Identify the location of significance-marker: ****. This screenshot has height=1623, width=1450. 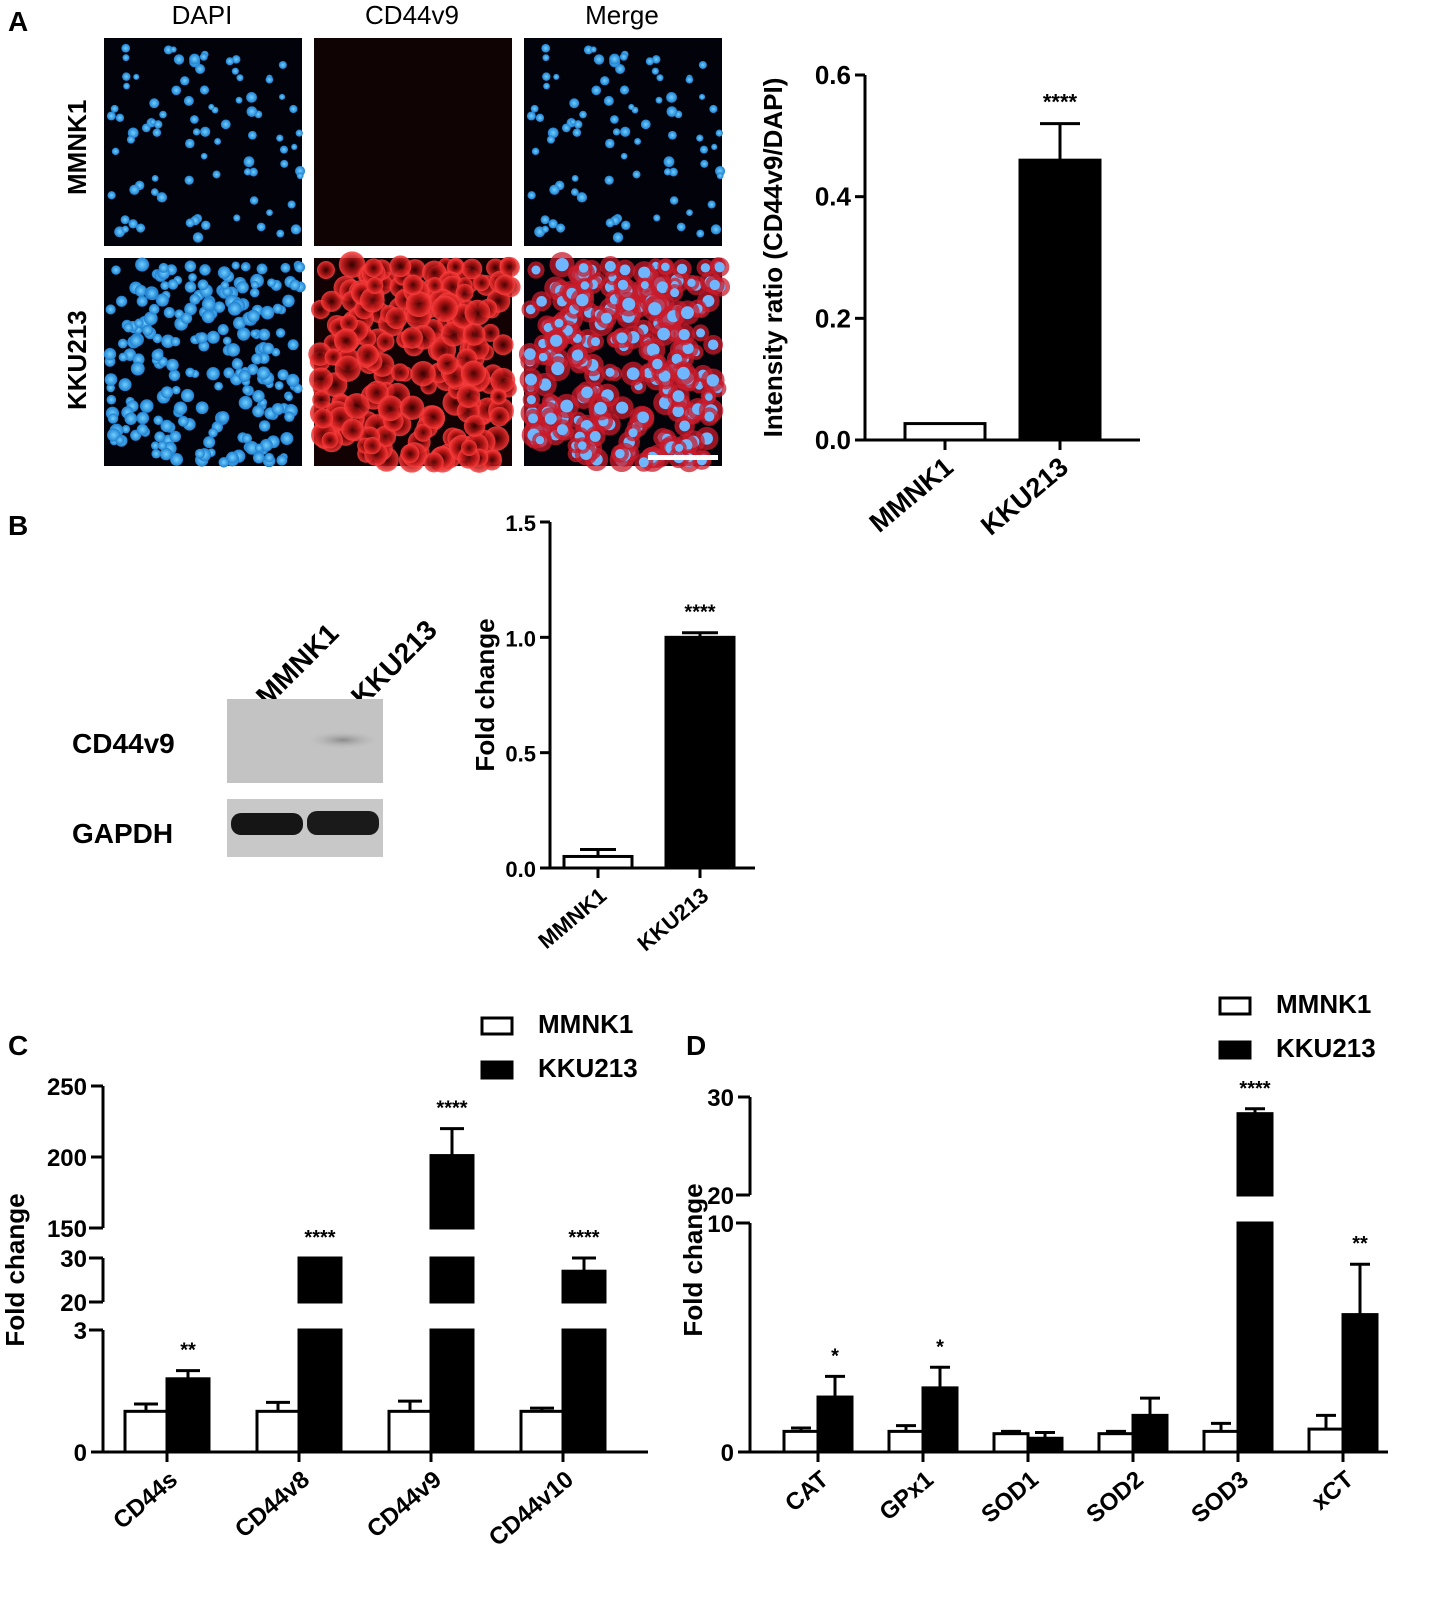
(1254, 1089).